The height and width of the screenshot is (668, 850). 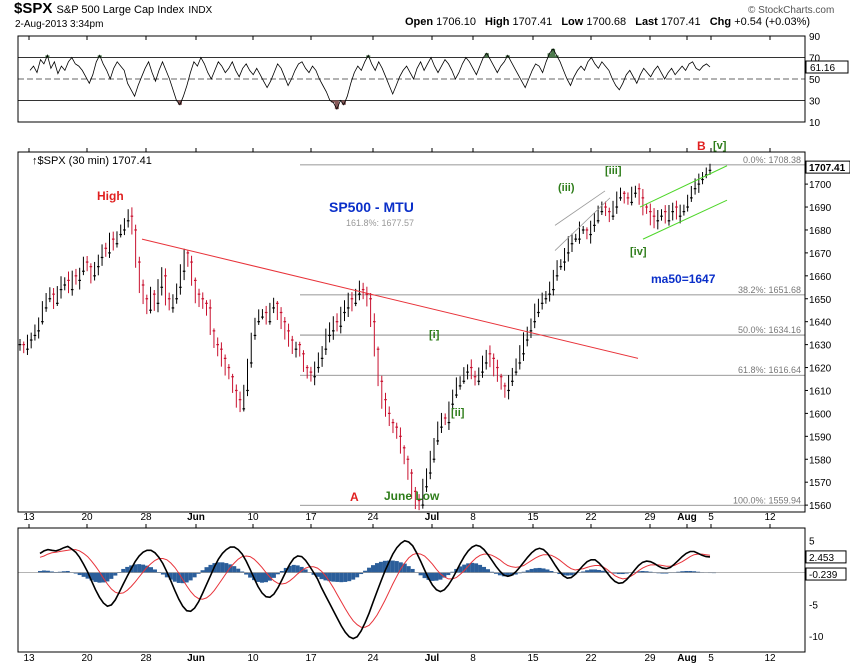 I want to click on source-credit: © StockCharts.com, so click(x=791, y=10).